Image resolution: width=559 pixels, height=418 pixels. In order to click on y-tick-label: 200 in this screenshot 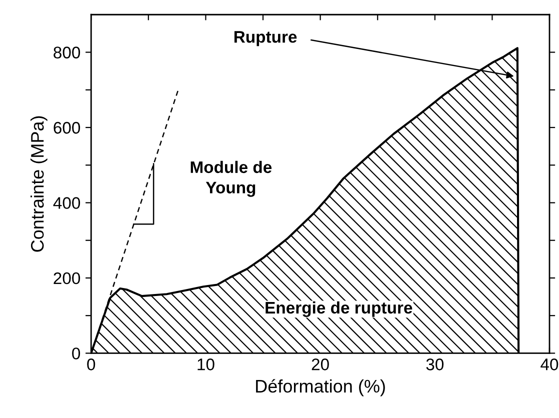, I will do `click(67, 278)`.